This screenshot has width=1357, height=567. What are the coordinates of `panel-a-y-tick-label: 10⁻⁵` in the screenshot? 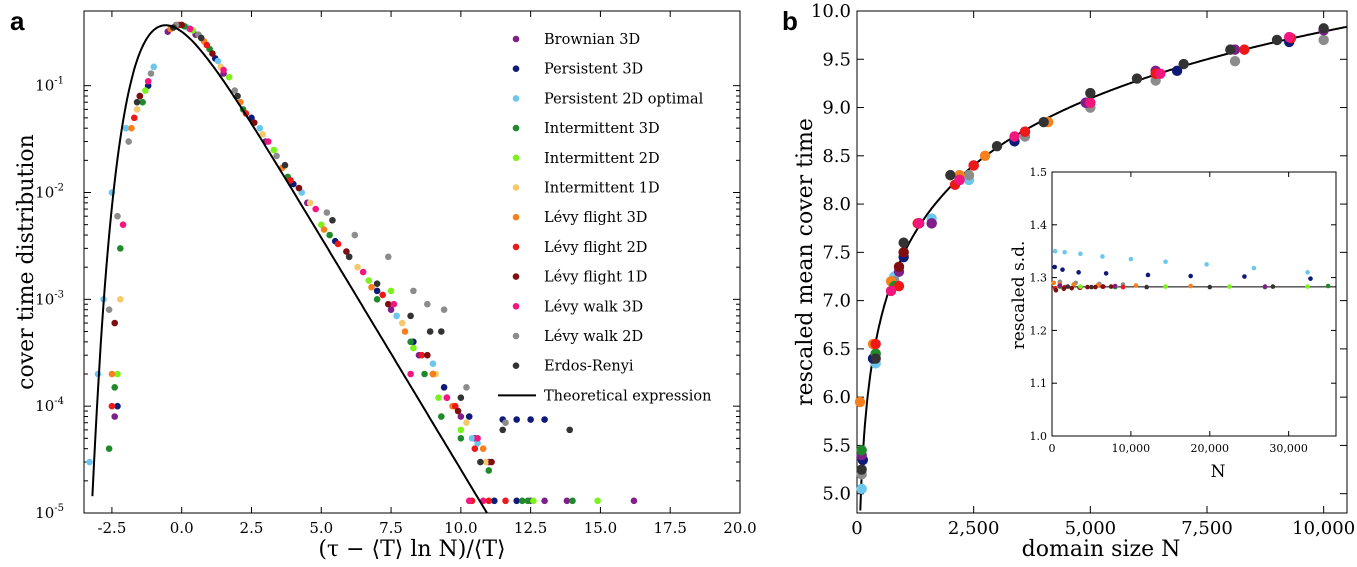 It's located at (49, 512).